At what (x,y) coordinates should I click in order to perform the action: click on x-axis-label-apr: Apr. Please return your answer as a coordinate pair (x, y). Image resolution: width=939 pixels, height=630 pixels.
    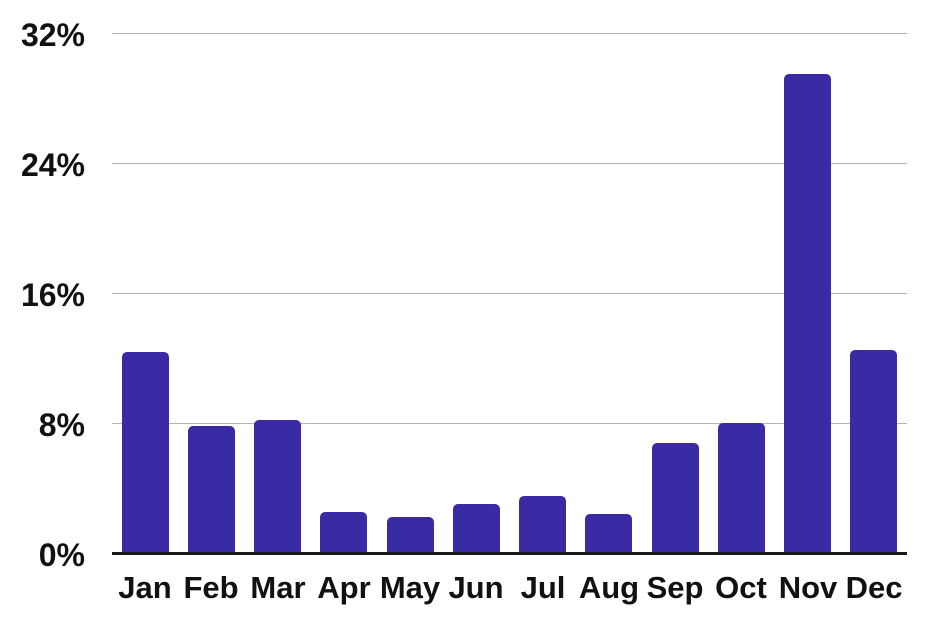
    Looking at the image, I should click on (344, 587).